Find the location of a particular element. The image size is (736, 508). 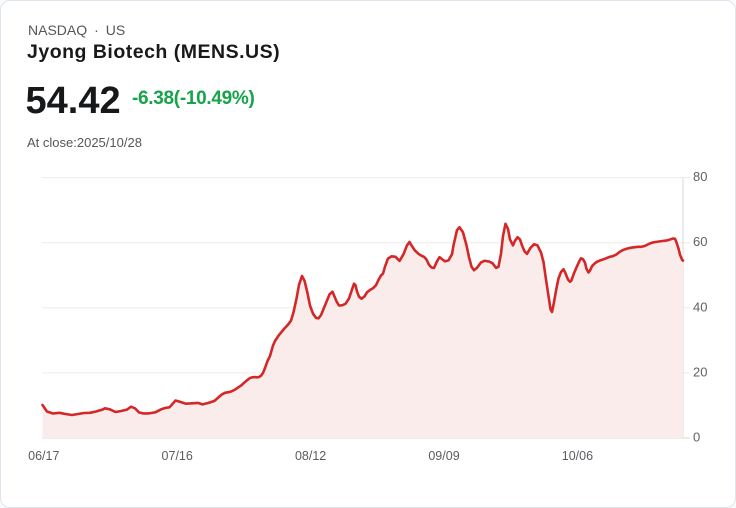

svg-text: 07/16 is located at coordinates (177, 456).